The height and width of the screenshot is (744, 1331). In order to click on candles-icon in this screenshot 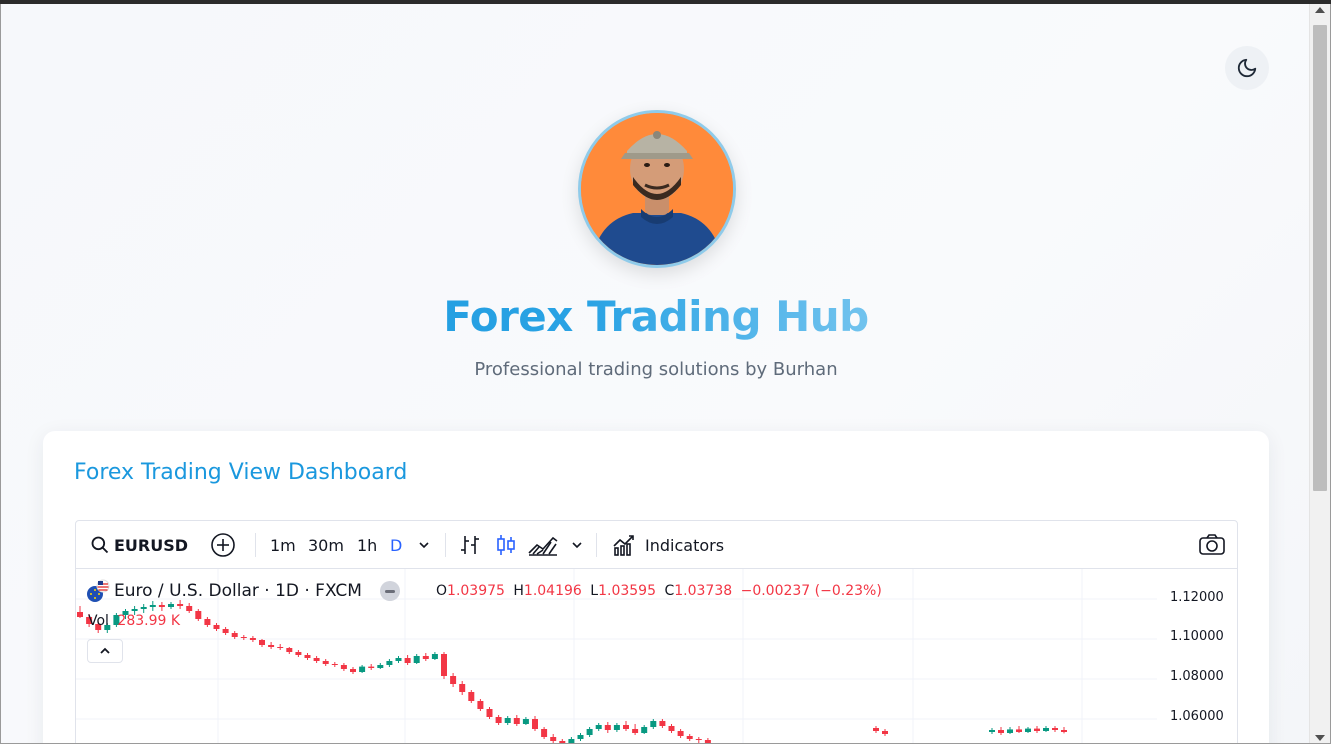, I will do `click(506, 545)`.